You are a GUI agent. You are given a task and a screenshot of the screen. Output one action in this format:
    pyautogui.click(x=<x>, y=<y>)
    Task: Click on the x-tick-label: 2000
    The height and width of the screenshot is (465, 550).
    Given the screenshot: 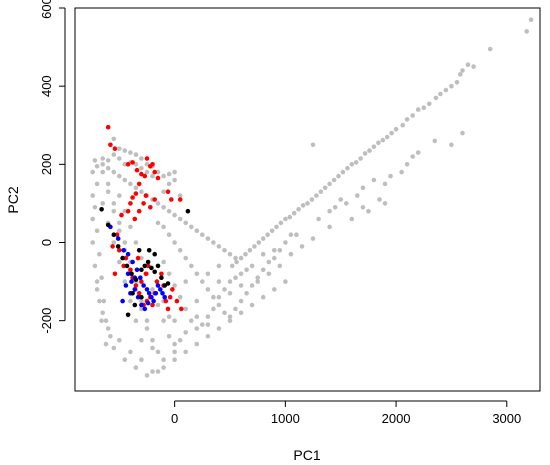 What is the action you would take?
    pyautogui.click(x=396, y=418)
    